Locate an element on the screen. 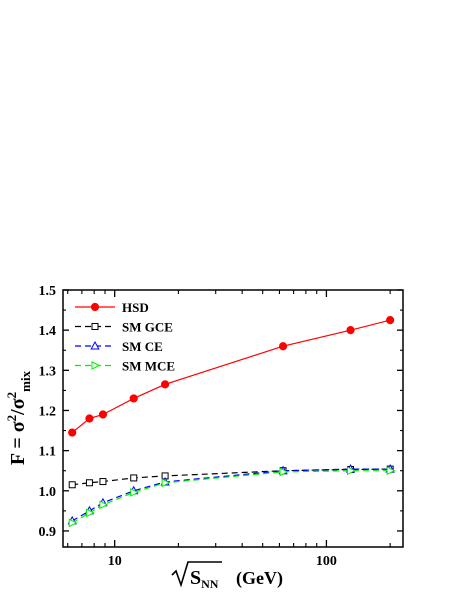  y-tick-label: 1.5 is located at coordinates (48, 291).